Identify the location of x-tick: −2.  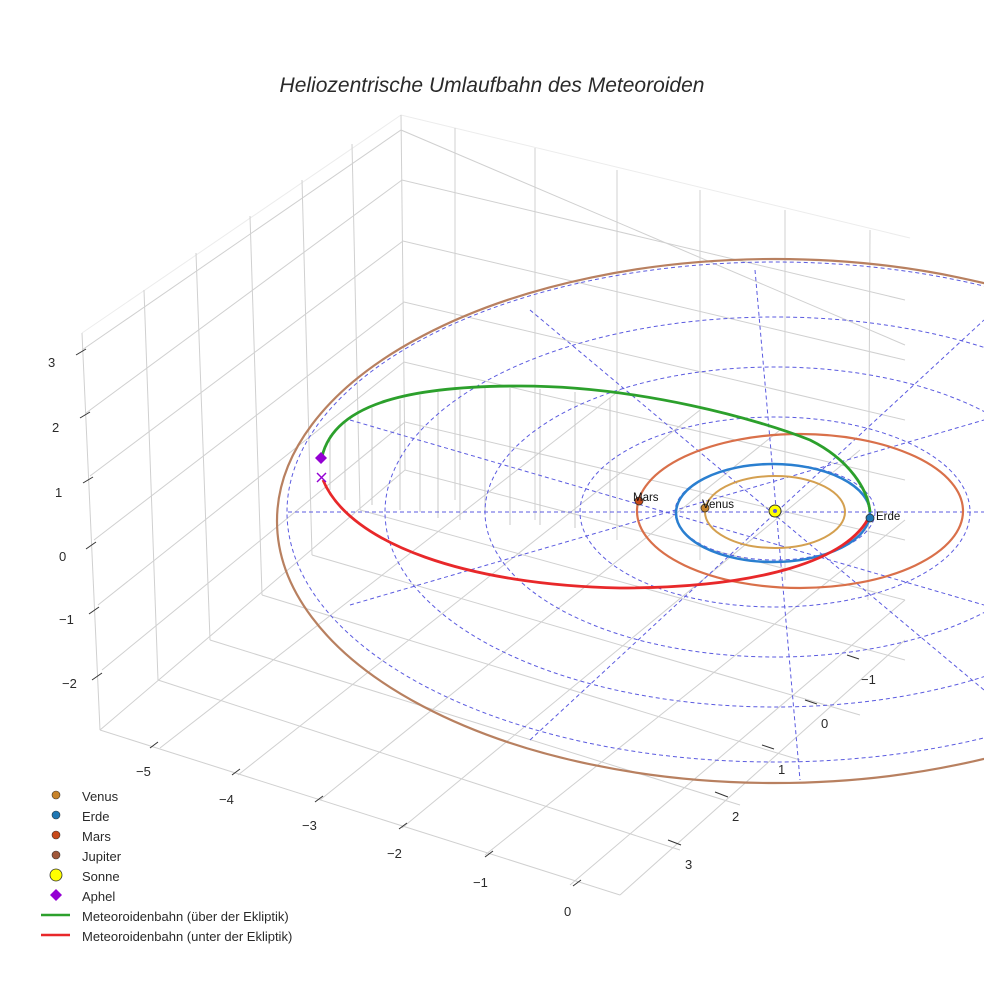
(394, 853).